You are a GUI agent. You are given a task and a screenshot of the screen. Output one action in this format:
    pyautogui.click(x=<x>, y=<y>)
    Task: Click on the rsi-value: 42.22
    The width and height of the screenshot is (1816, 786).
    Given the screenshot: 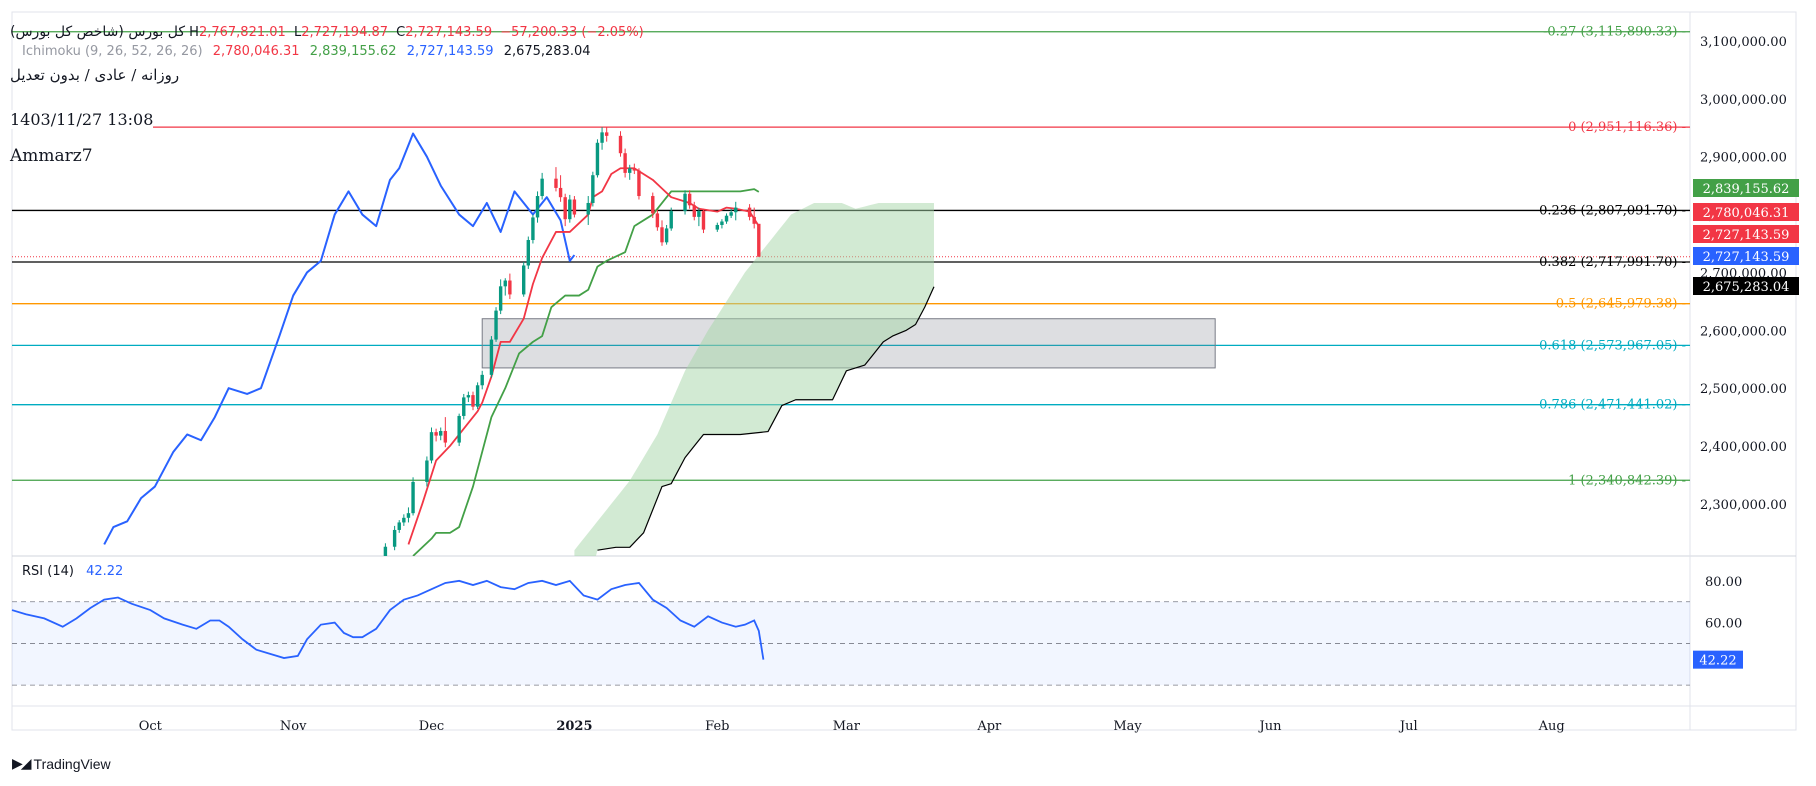 What is the action you would take?
    pyautogui.click(x=105, y=571)
    